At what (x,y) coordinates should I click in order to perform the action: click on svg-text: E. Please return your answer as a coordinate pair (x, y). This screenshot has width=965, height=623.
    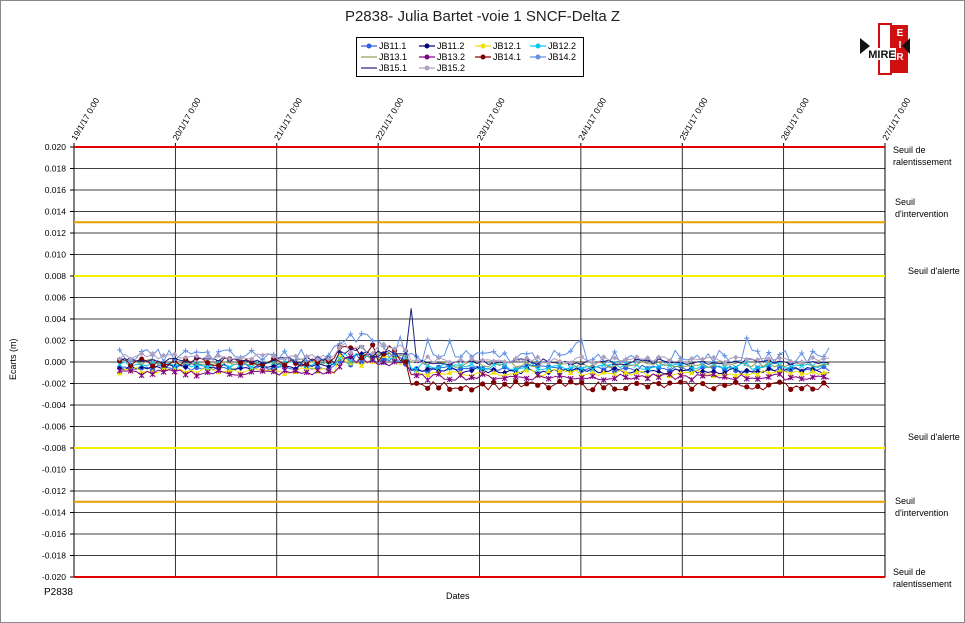
    Looking at the image, I should click on (900, 33).